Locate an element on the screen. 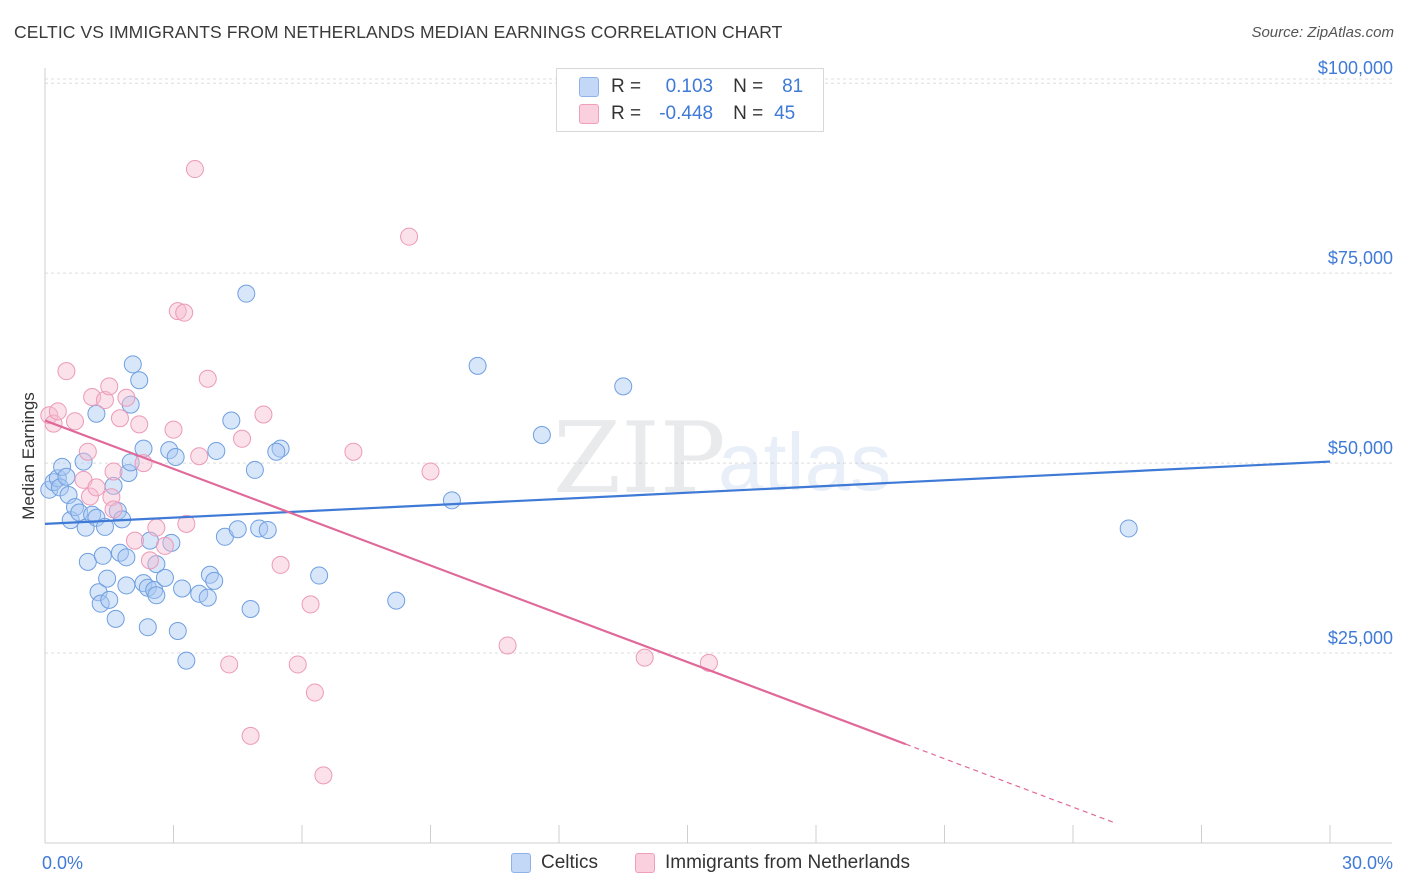 This screenshot has width=1406, height=892. y-tick-label: $50,000 is located at coordinates (1360, 448).